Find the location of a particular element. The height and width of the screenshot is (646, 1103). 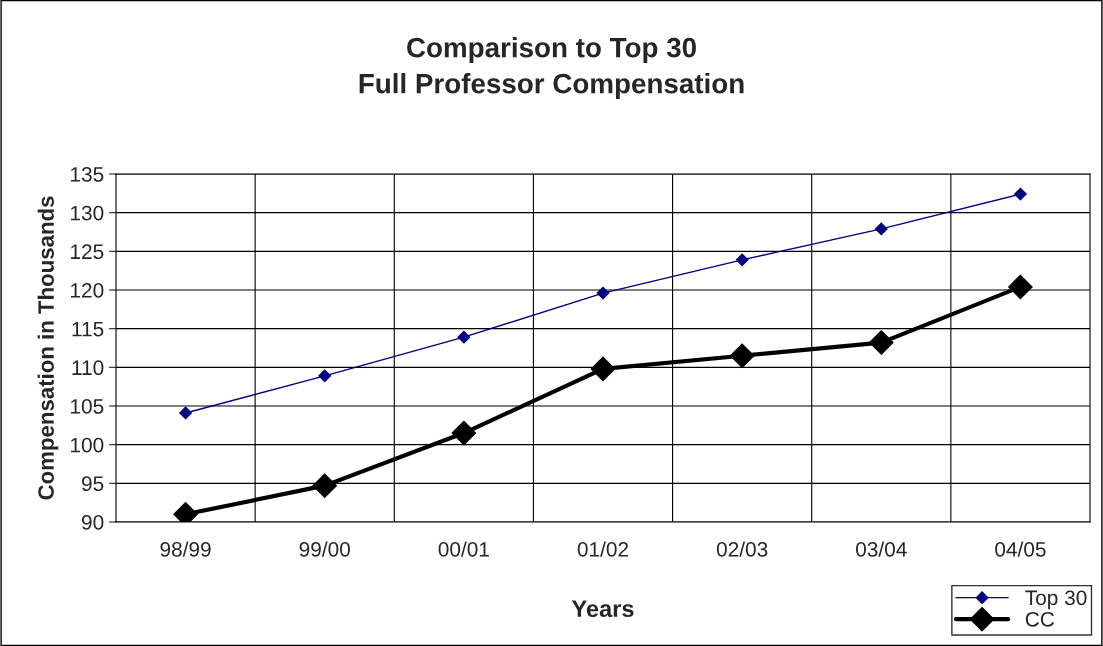

x-tick-label: 01/02 is located at coordinates (603, 549).